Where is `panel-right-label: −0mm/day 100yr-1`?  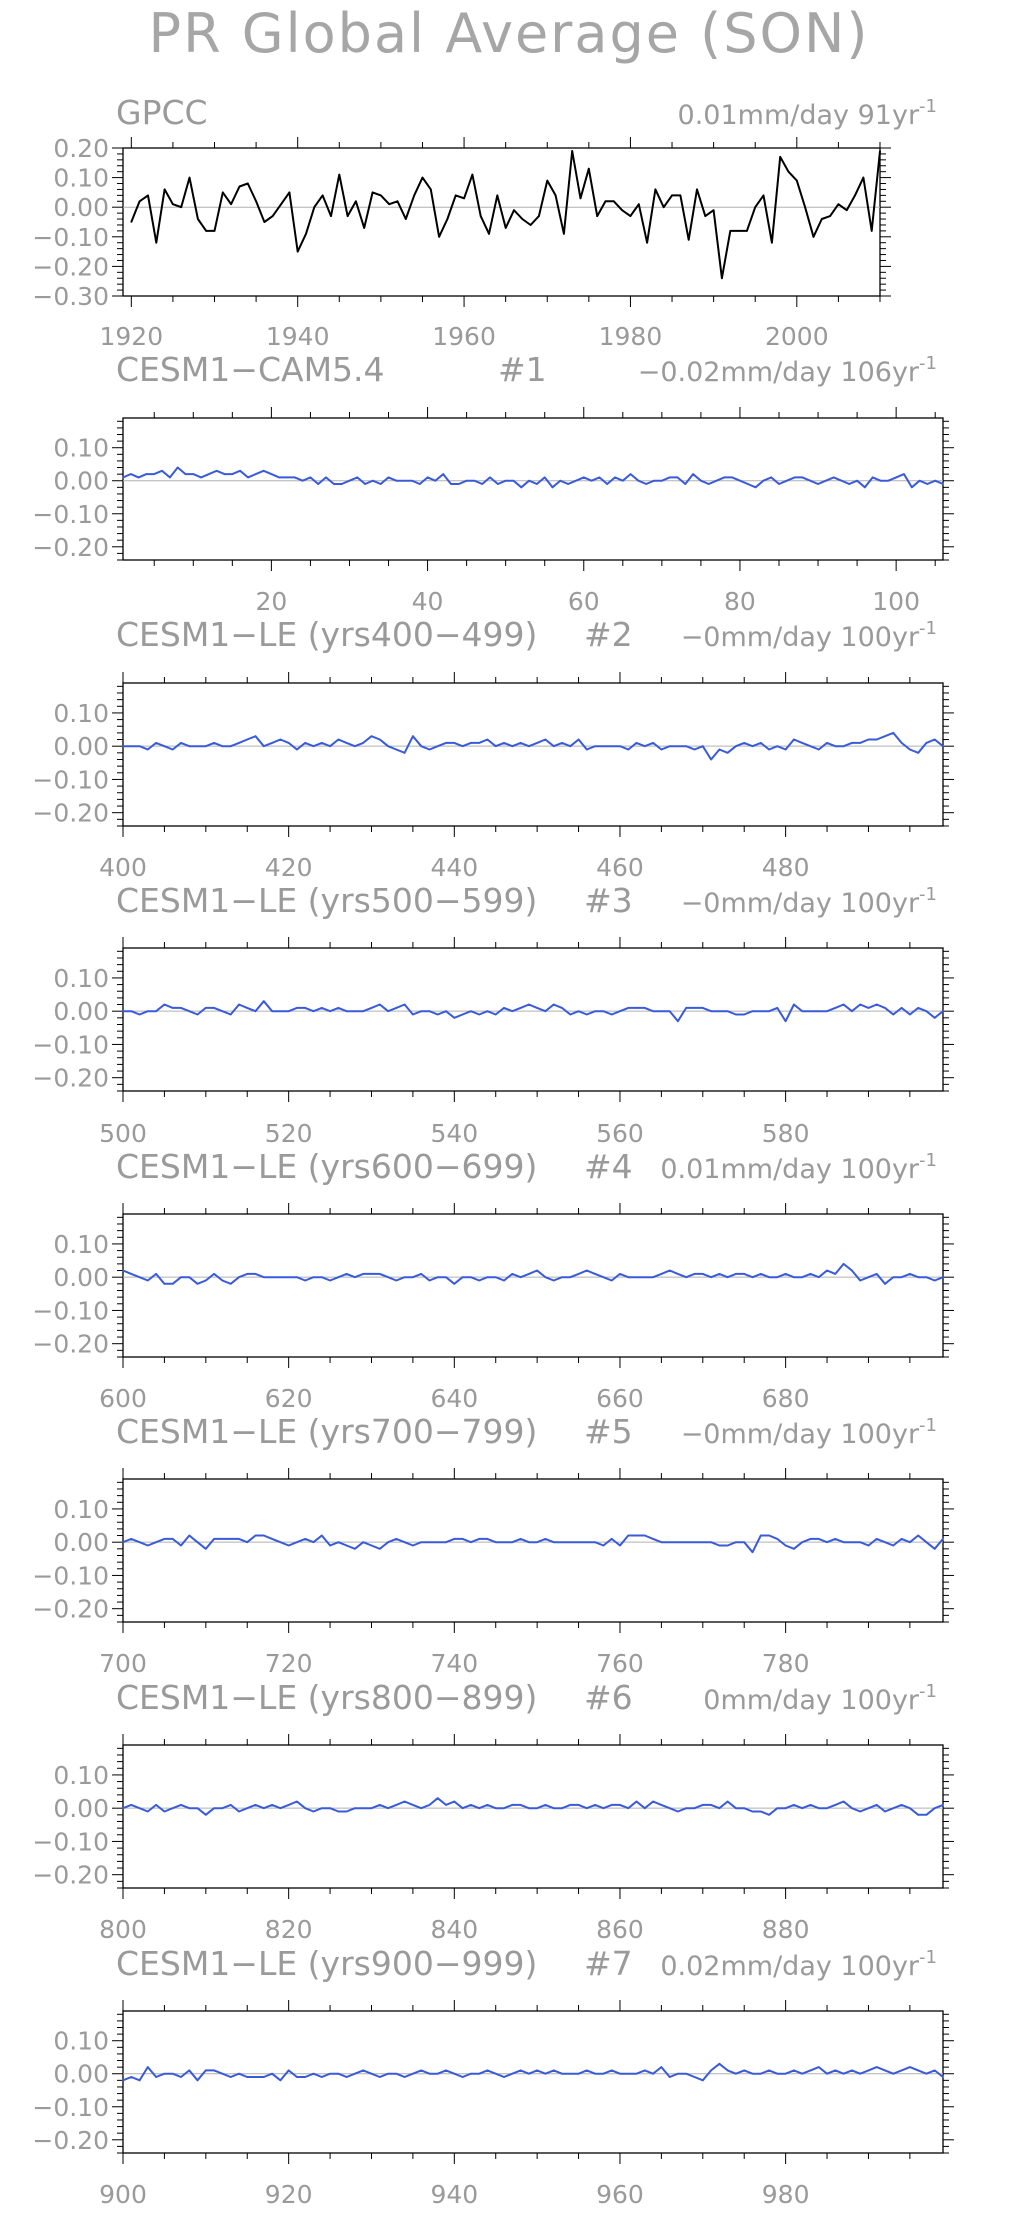
panel-right-label: −0mm/day 100yr-1 is located at coordinates (809, 901).